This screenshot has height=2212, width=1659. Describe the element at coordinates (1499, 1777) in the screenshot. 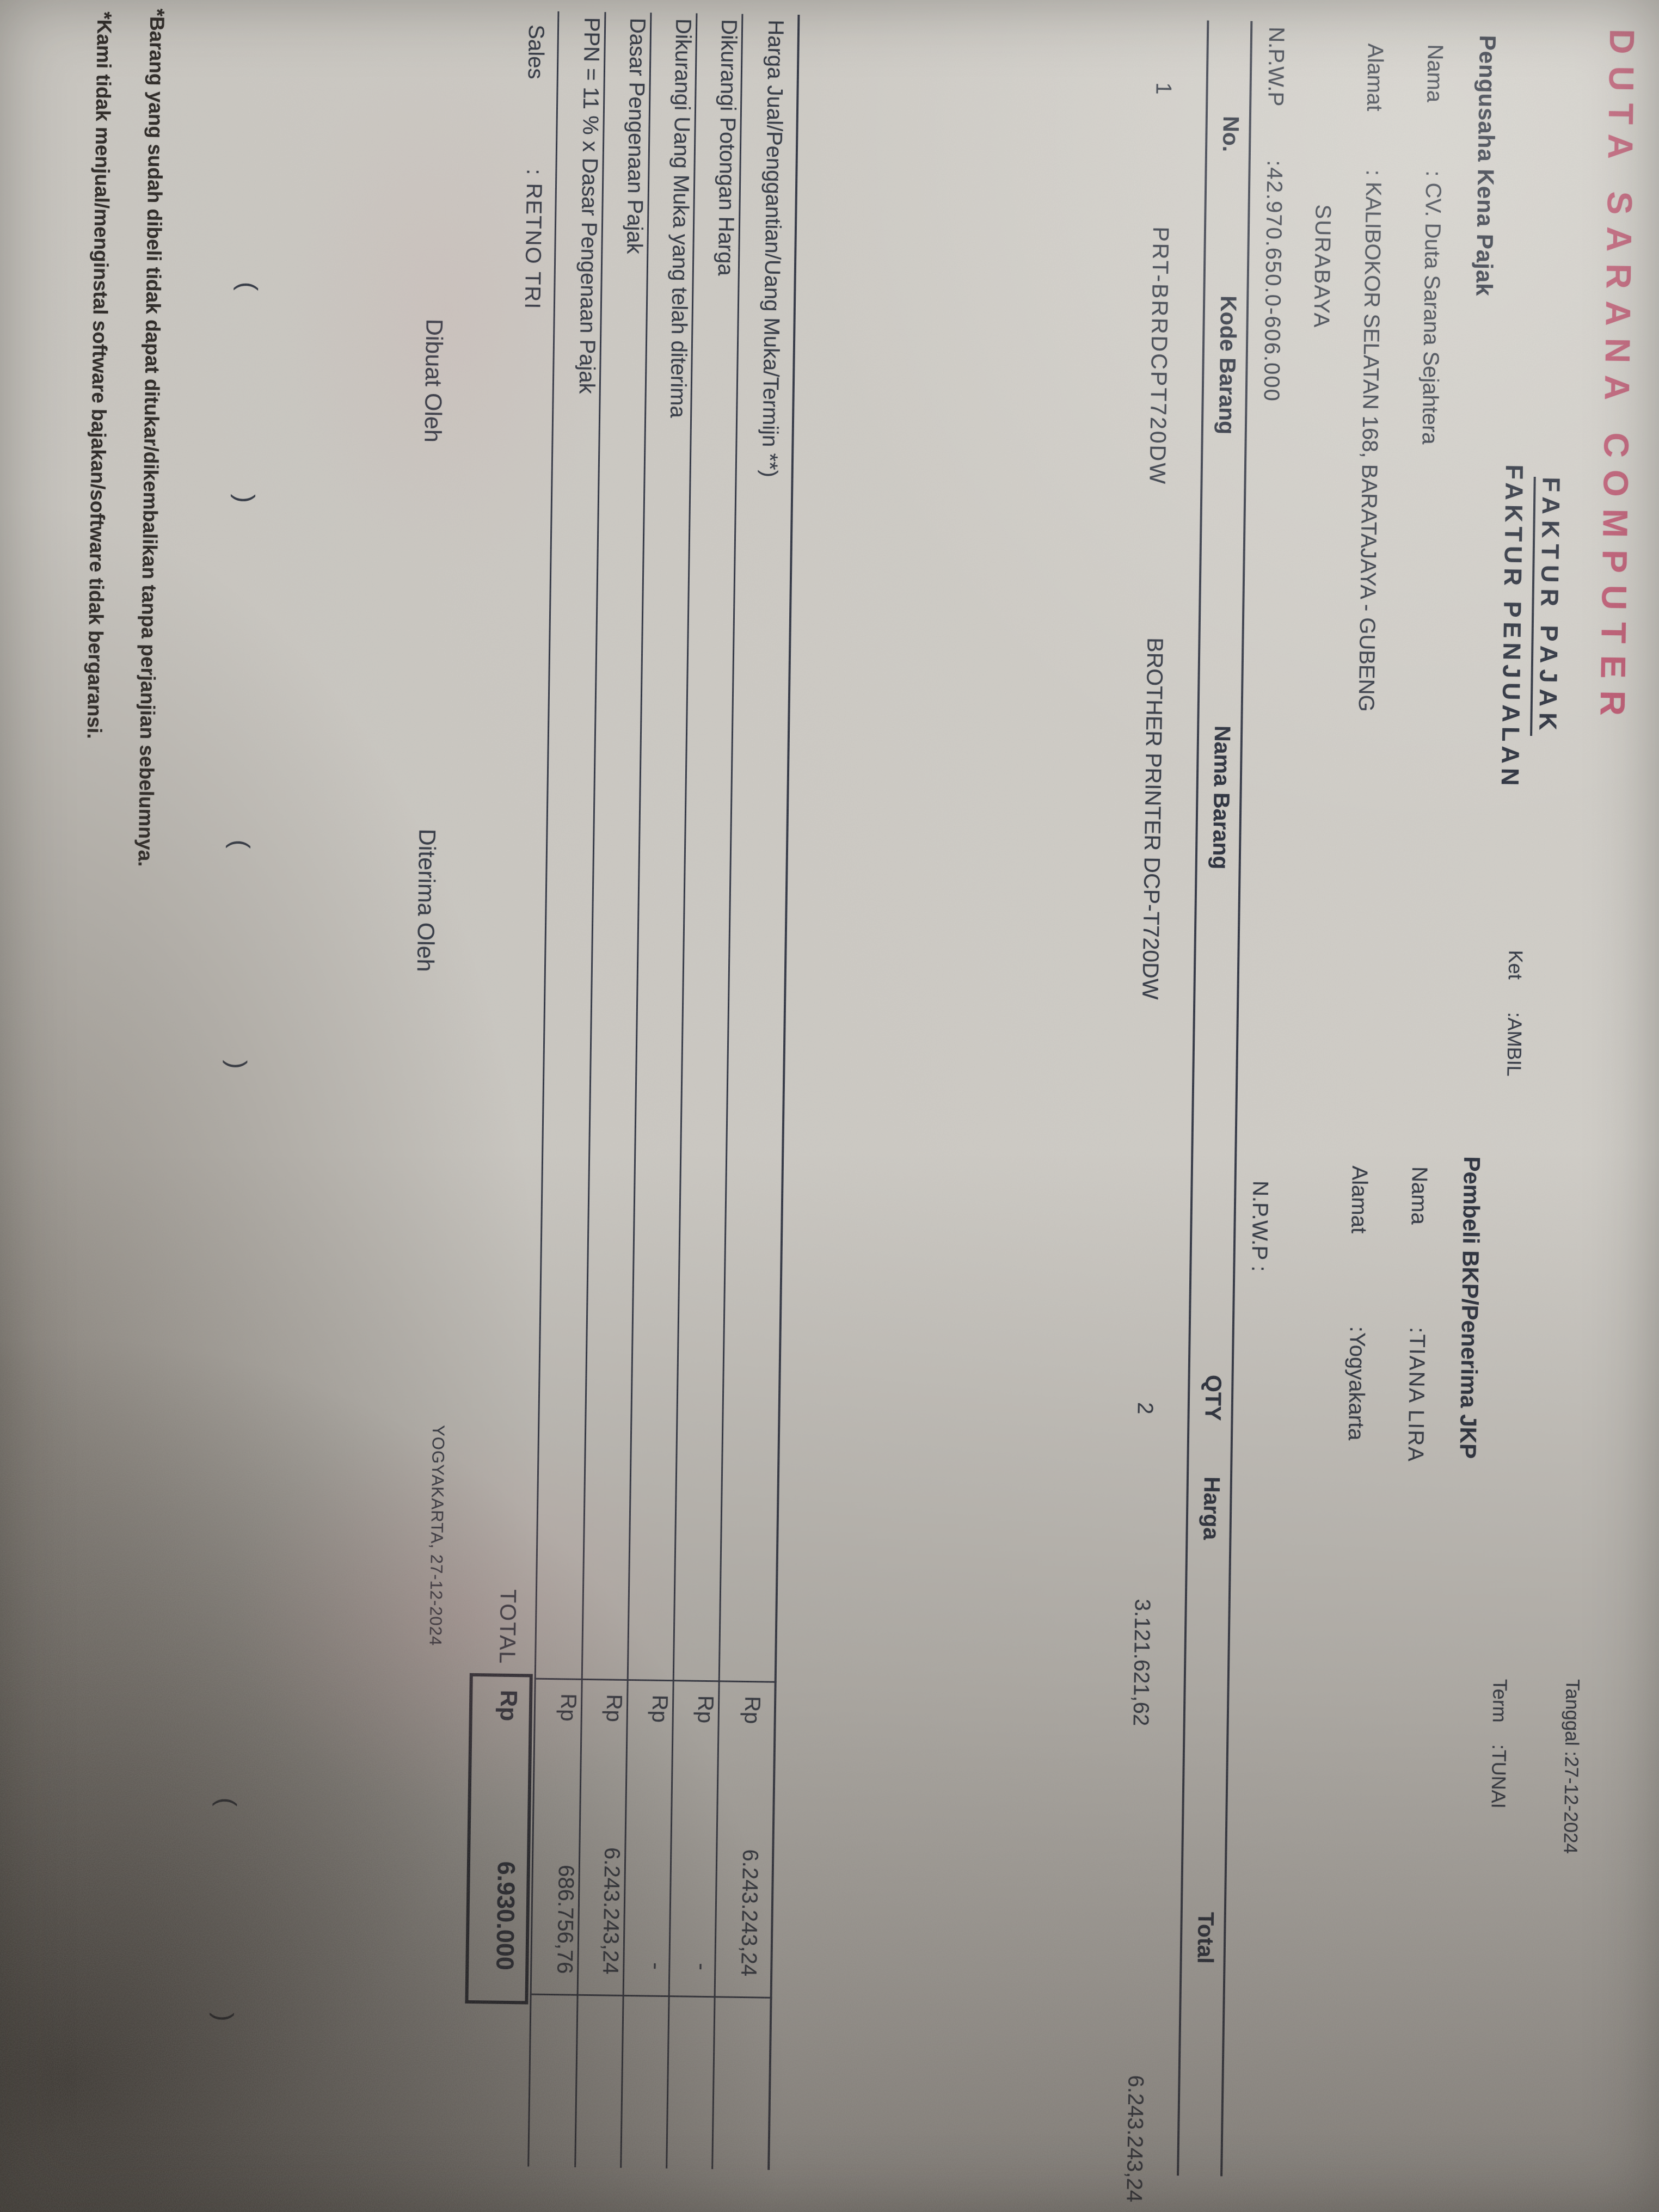

I see `term-value: :TUNAI` at that location.